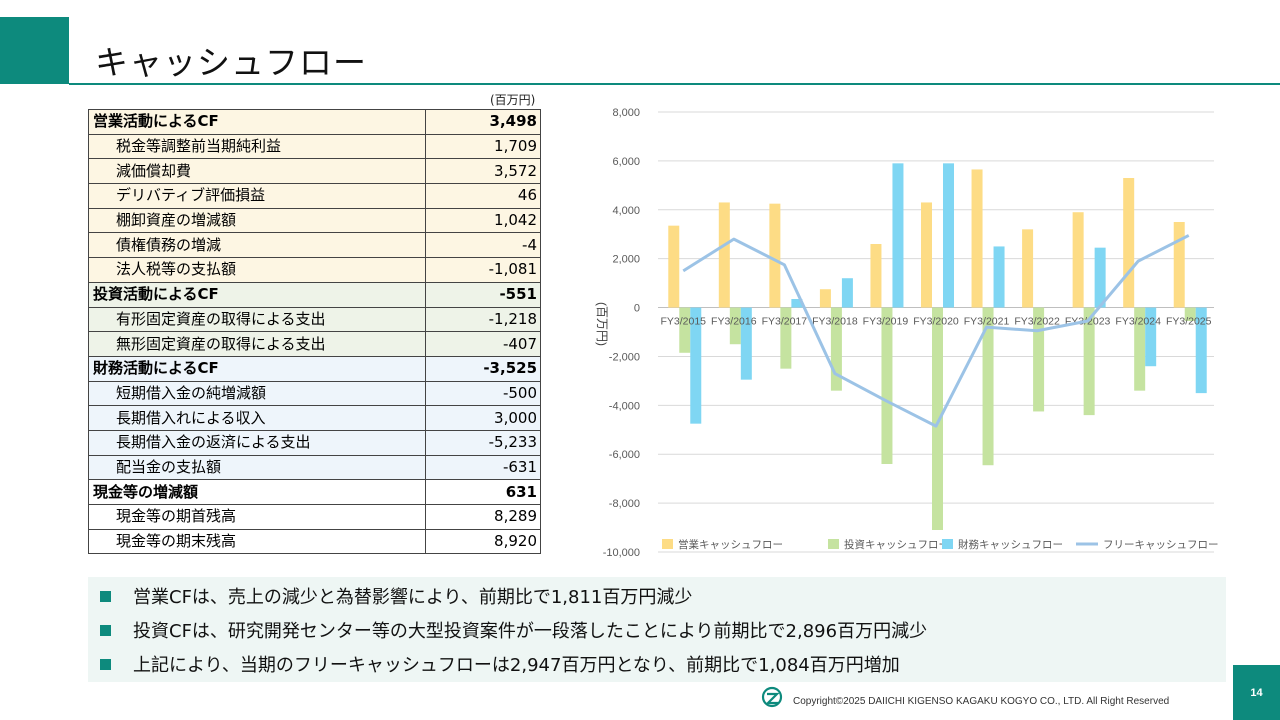  I want to click on y-tick-label: 2,000, so click(626, 260).